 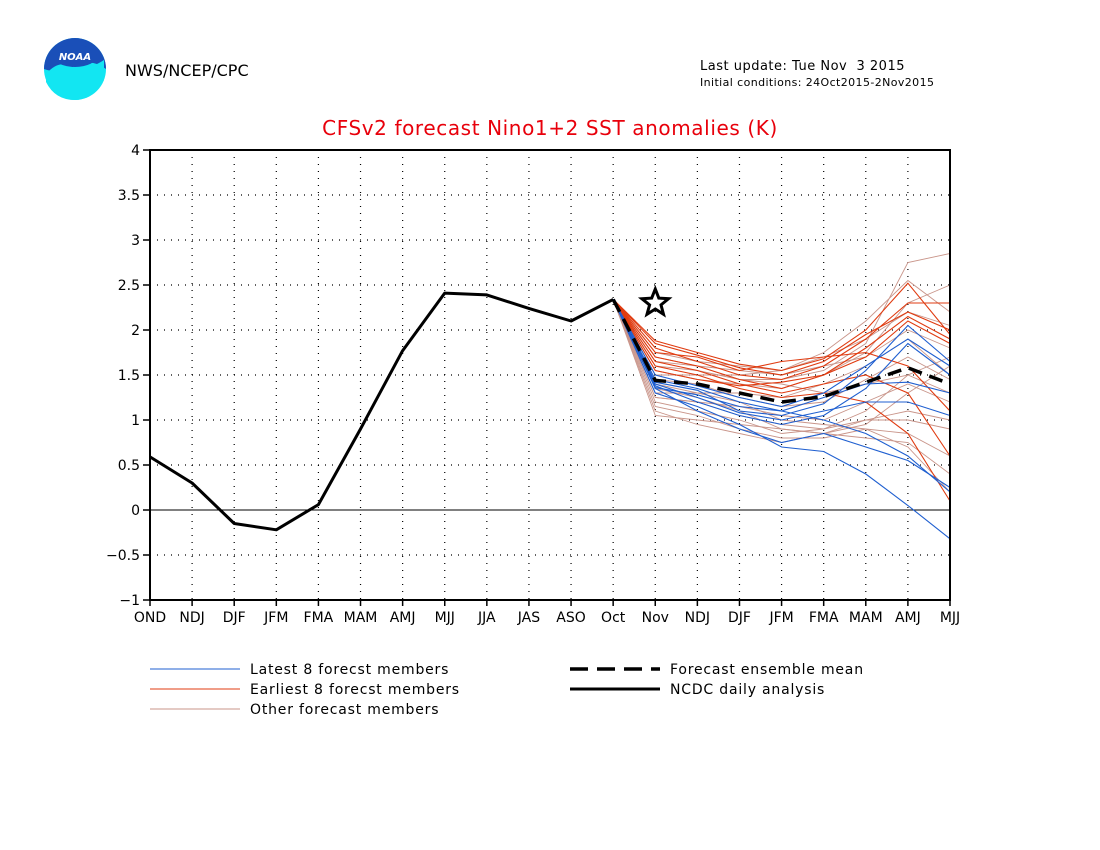 What do you see at coordinates (344, 710) in the screenshot?
I see `legend-other-label: Other forecast members` at bounding box center [344, 710].